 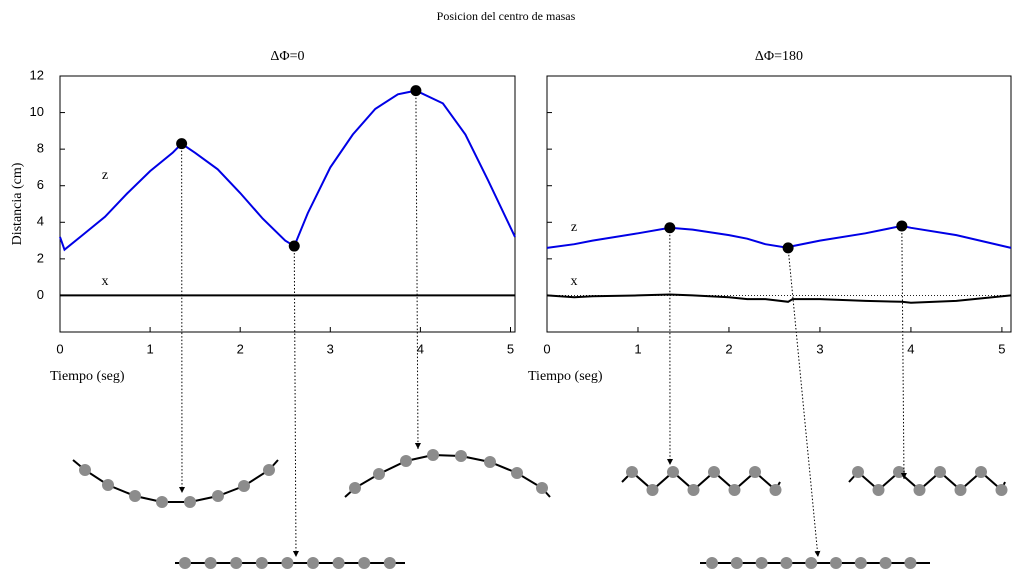 I want to click on figure-title: Posicion del centro de masas, so click(x=506, y=16).